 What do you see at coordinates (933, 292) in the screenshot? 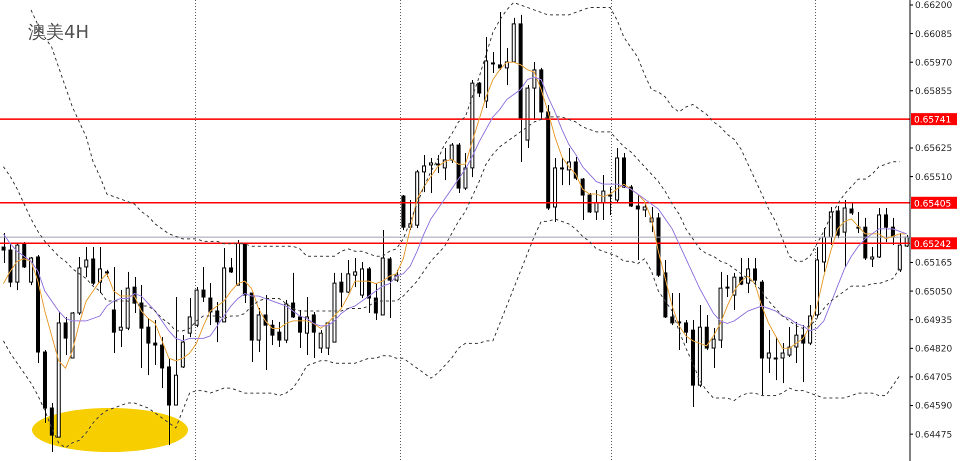
I see `y-tick-label: 0.65050` at bounding box center [933, 292].